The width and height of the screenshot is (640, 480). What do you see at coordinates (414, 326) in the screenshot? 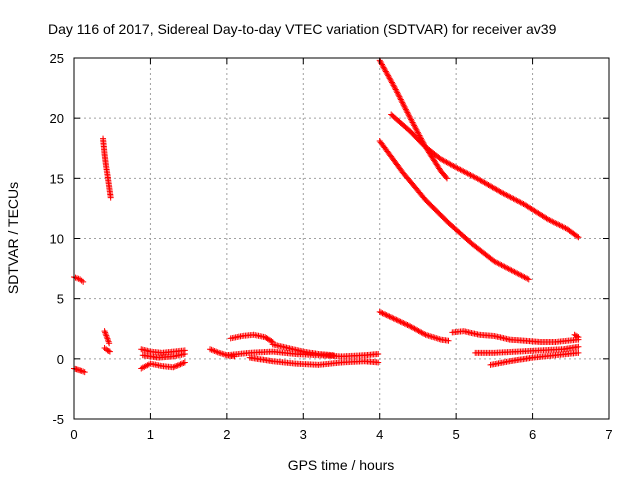
I see `series-arc-4-decay` at bounding box center [414, 326].